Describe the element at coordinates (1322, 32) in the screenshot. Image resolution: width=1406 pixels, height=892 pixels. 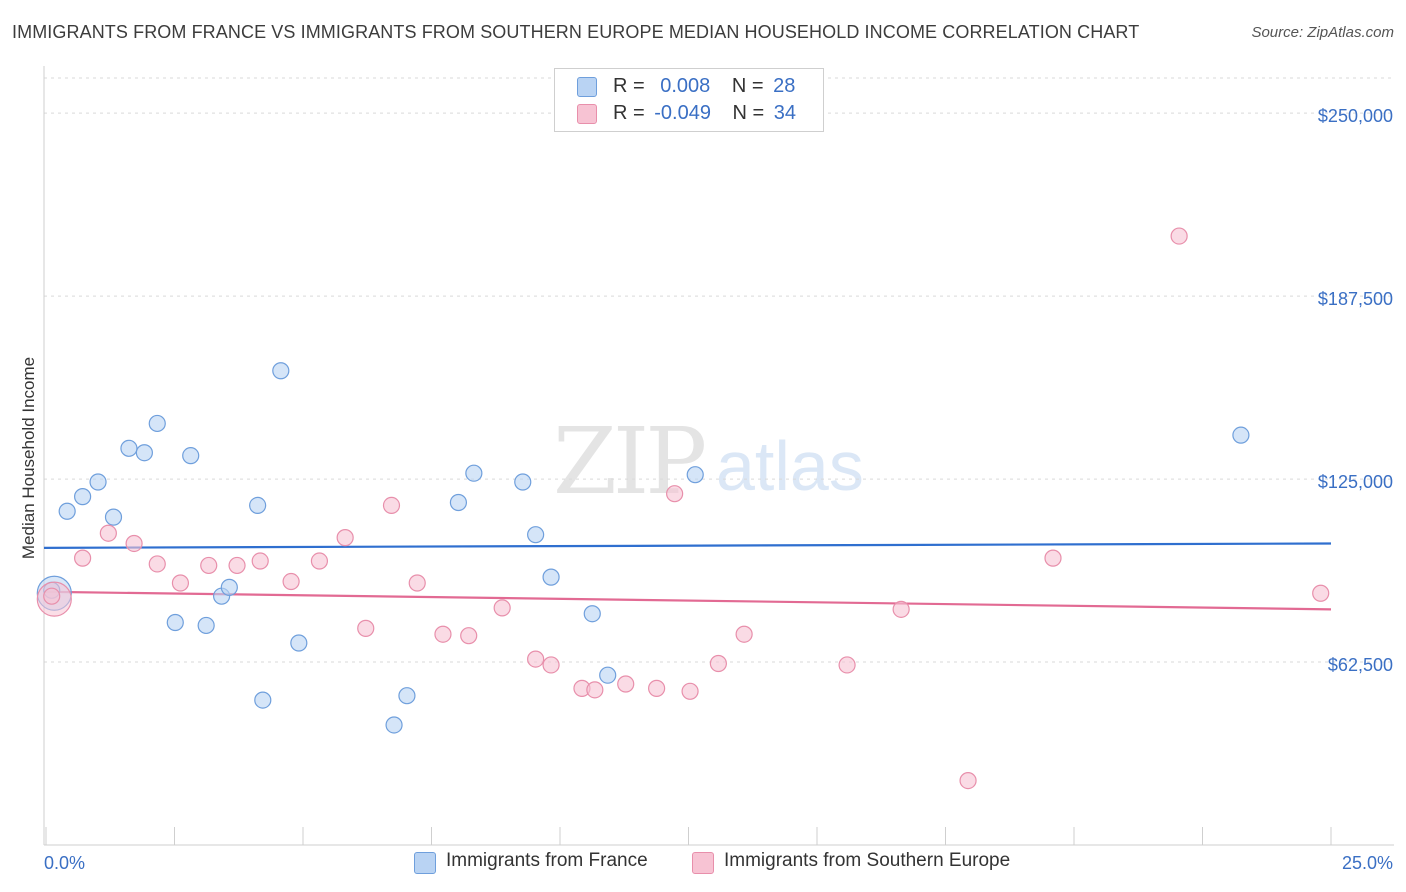
I see `source-credit: Source: ZipAtlas.com` at that location.